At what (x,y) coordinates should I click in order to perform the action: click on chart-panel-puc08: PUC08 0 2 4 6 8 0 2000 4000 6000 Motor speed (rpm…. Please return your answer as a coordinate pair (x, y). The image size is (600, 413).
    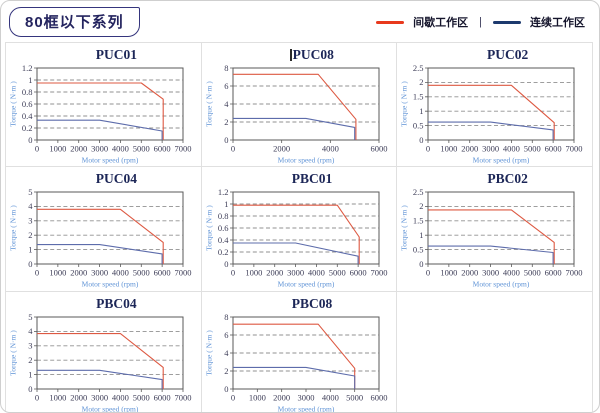
    Looking at the image, I should click on (299, 105).